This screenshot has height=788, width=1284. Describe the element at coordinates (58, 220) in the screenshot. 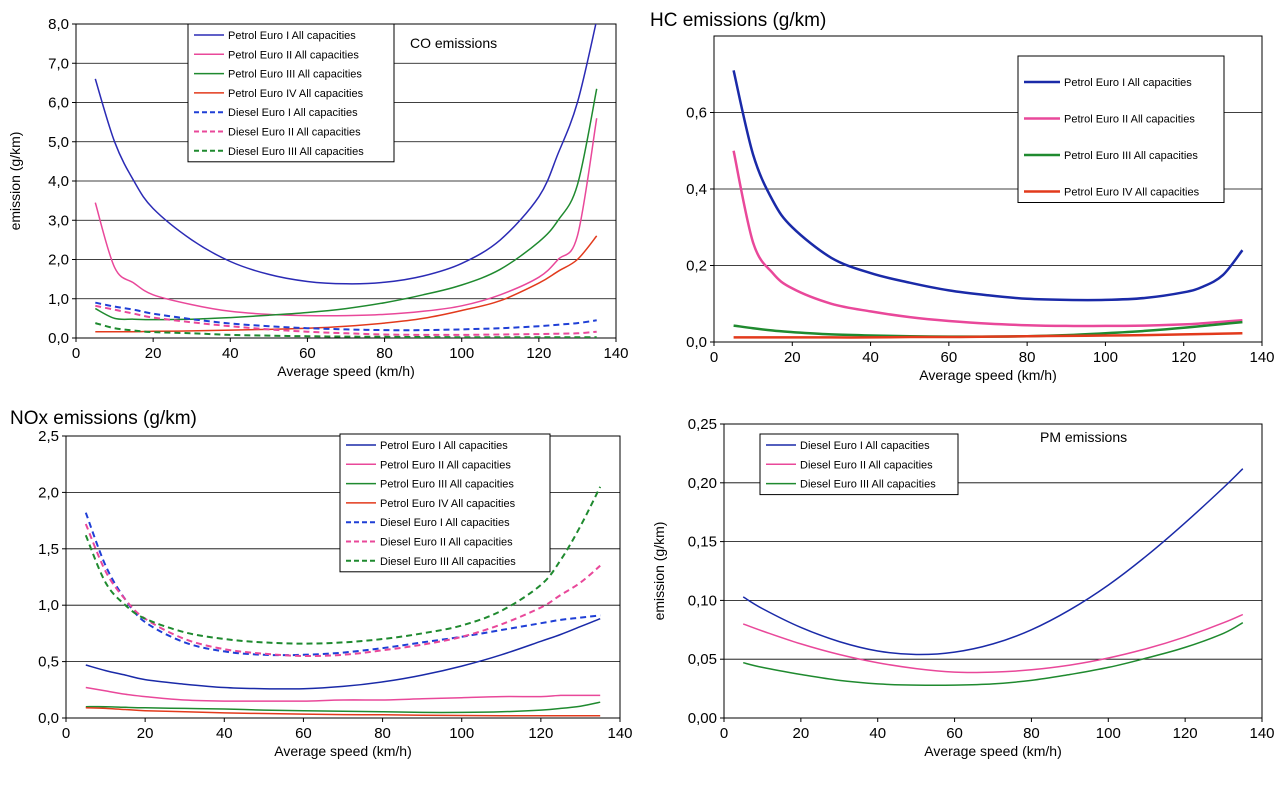

I see `y-tick-label: 3,0` at that location.